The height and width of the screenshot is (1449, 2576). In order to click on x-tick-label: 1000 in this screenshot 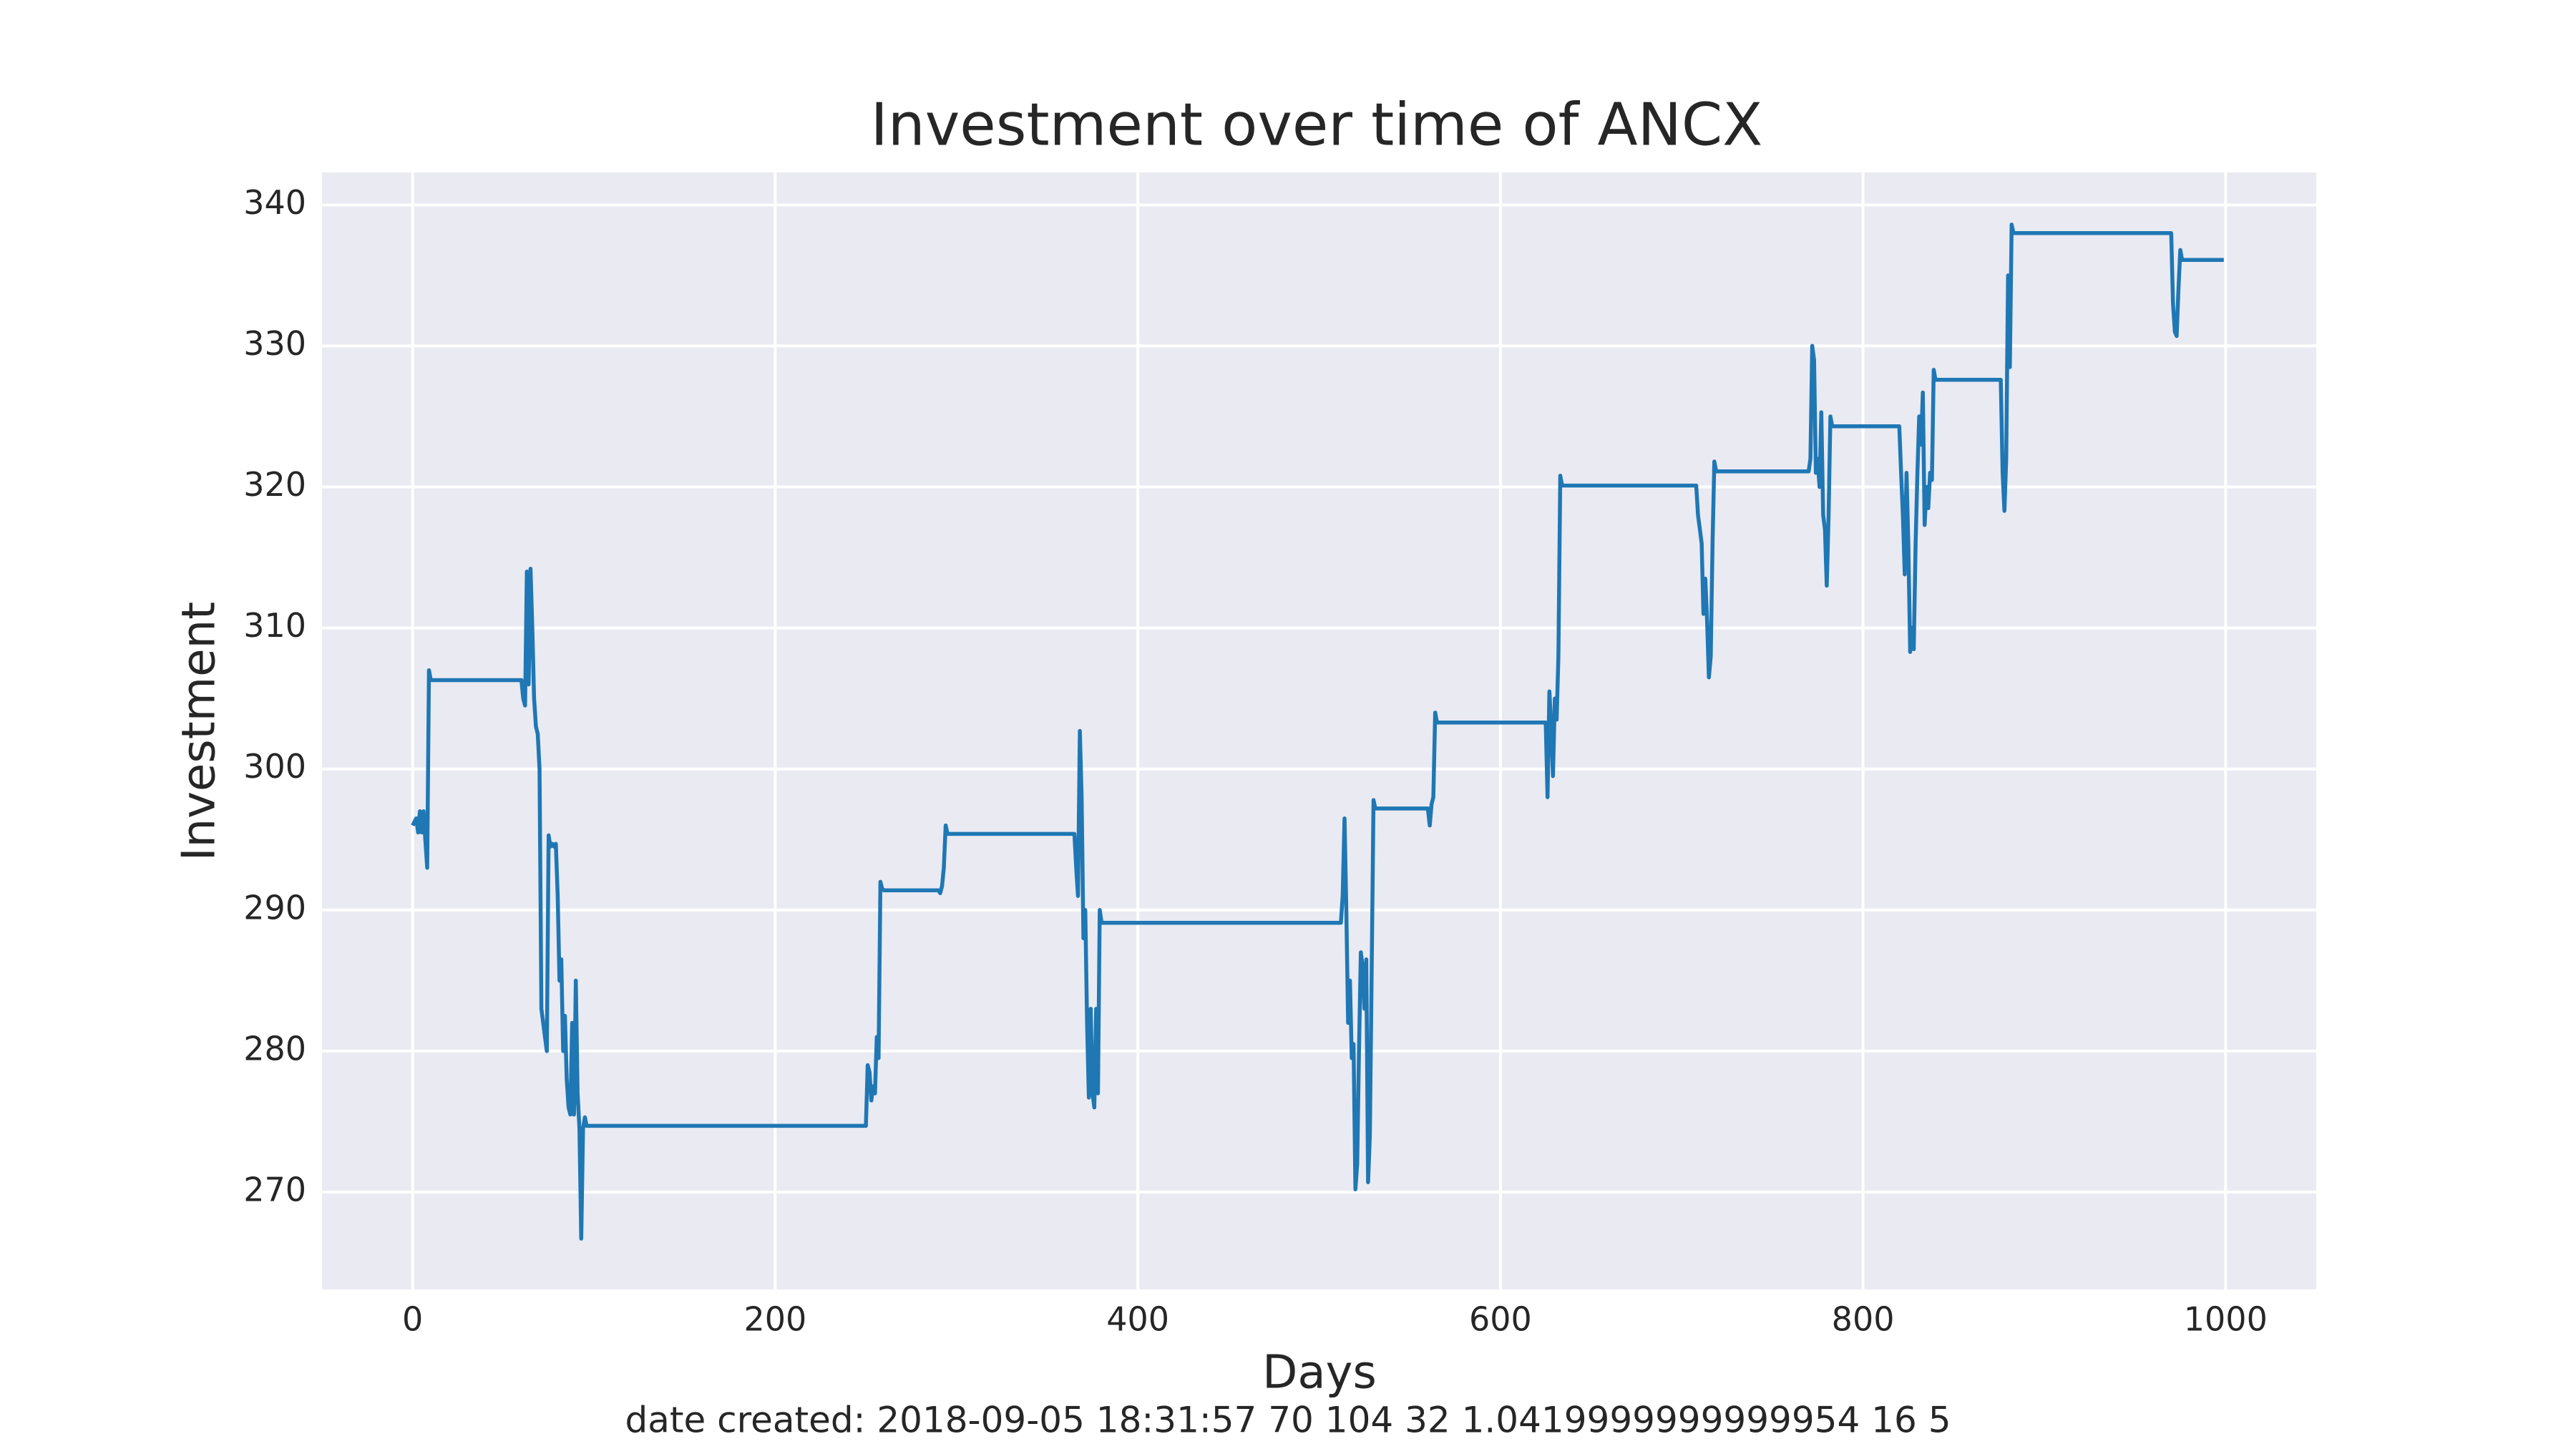, I will do `click(2226, 1319)`.